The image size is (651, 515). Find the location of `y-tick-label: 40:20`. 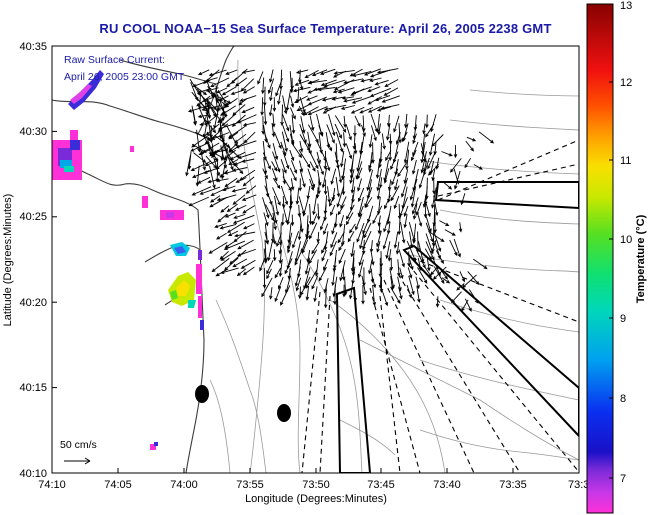

y-tick-label: 40:20 is located at coordinates (33, 303).